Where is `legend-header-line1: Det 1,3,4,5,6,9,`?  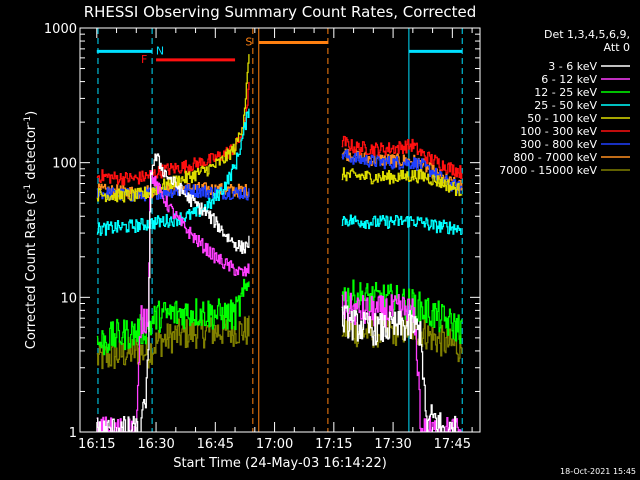
legend-header-line1: Det 1,3,4,5,6,9, is located at coordinates (587, 34).